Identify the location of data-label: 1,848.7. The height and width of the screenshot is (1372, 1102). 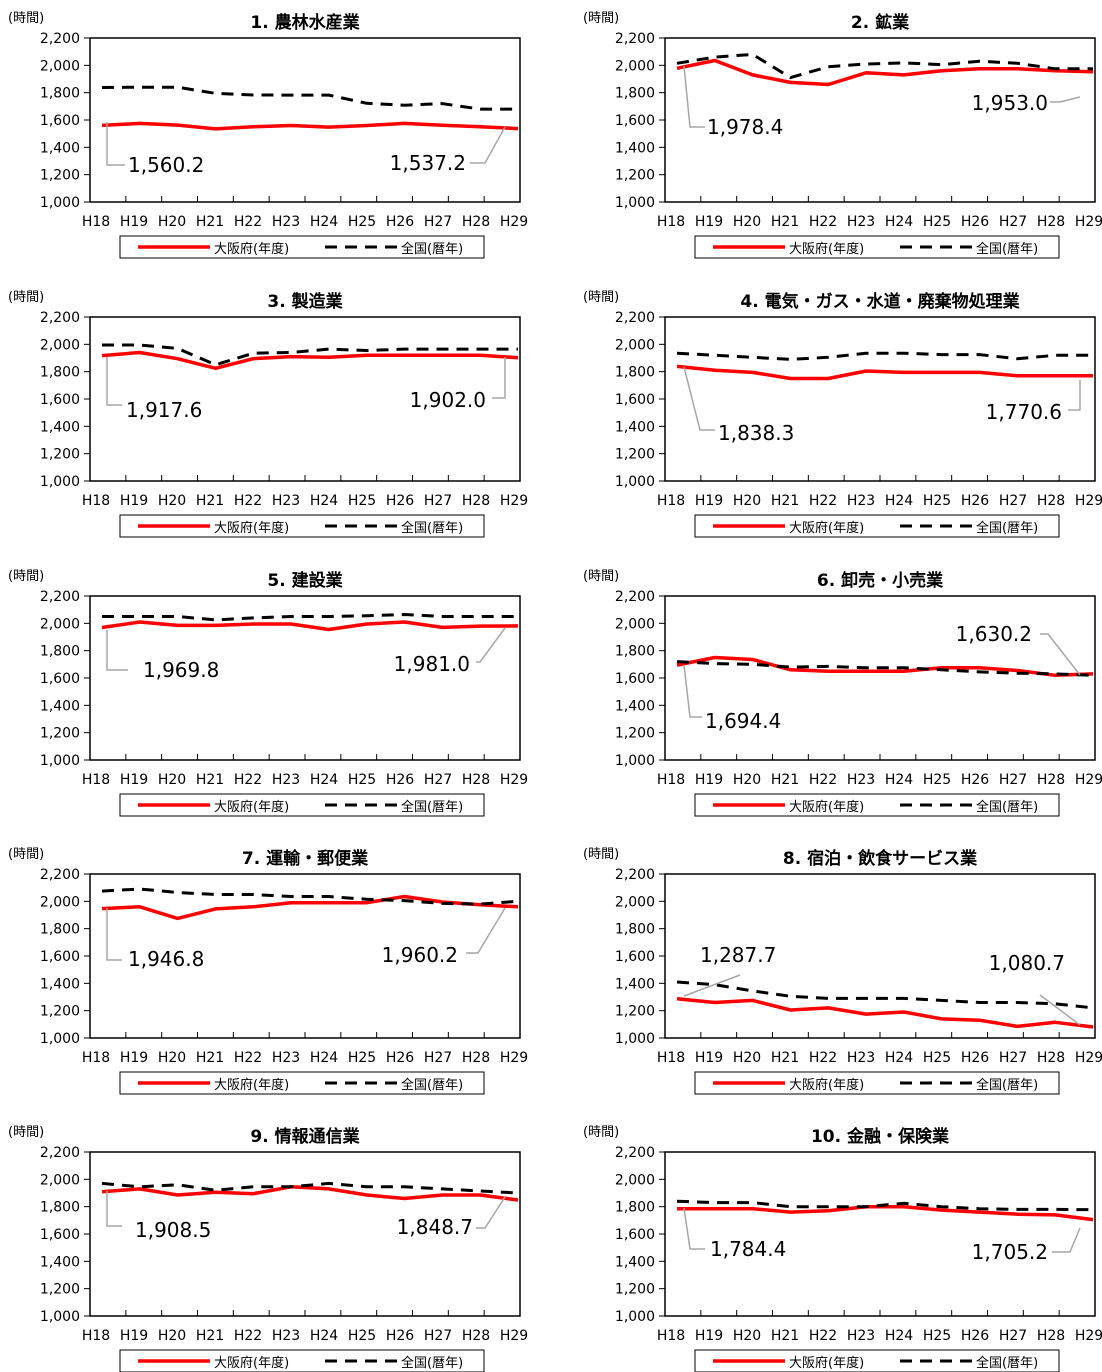
(435, 1227).